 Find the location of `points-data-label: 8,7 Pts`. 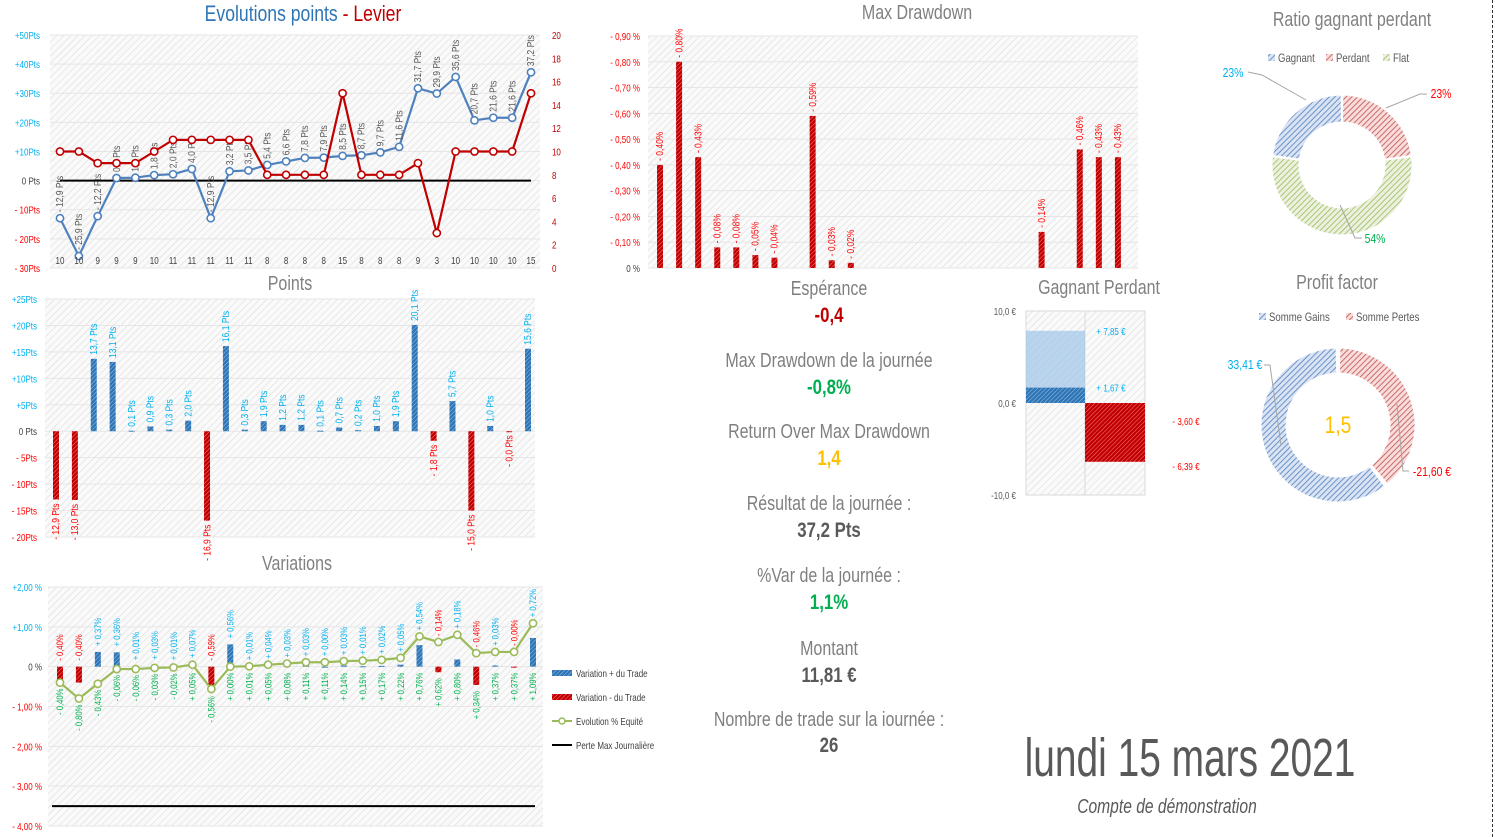

points-data-label: 8,7 Pts is located at coordinates (361, 136).